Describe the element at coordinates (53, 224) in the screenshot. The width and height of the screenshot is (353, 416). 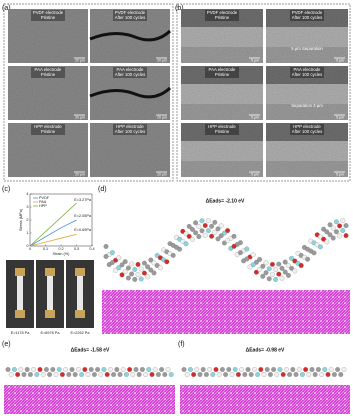
I see `series-line` at that location.